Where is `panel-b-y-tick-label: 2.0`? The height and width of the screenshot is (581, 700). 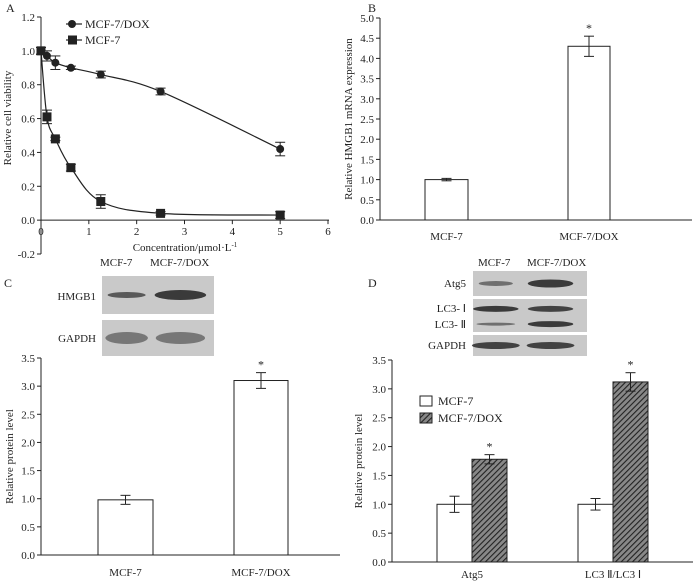
panel-b-y-tick-label: 2.0 is located at coordinates (367, 140).